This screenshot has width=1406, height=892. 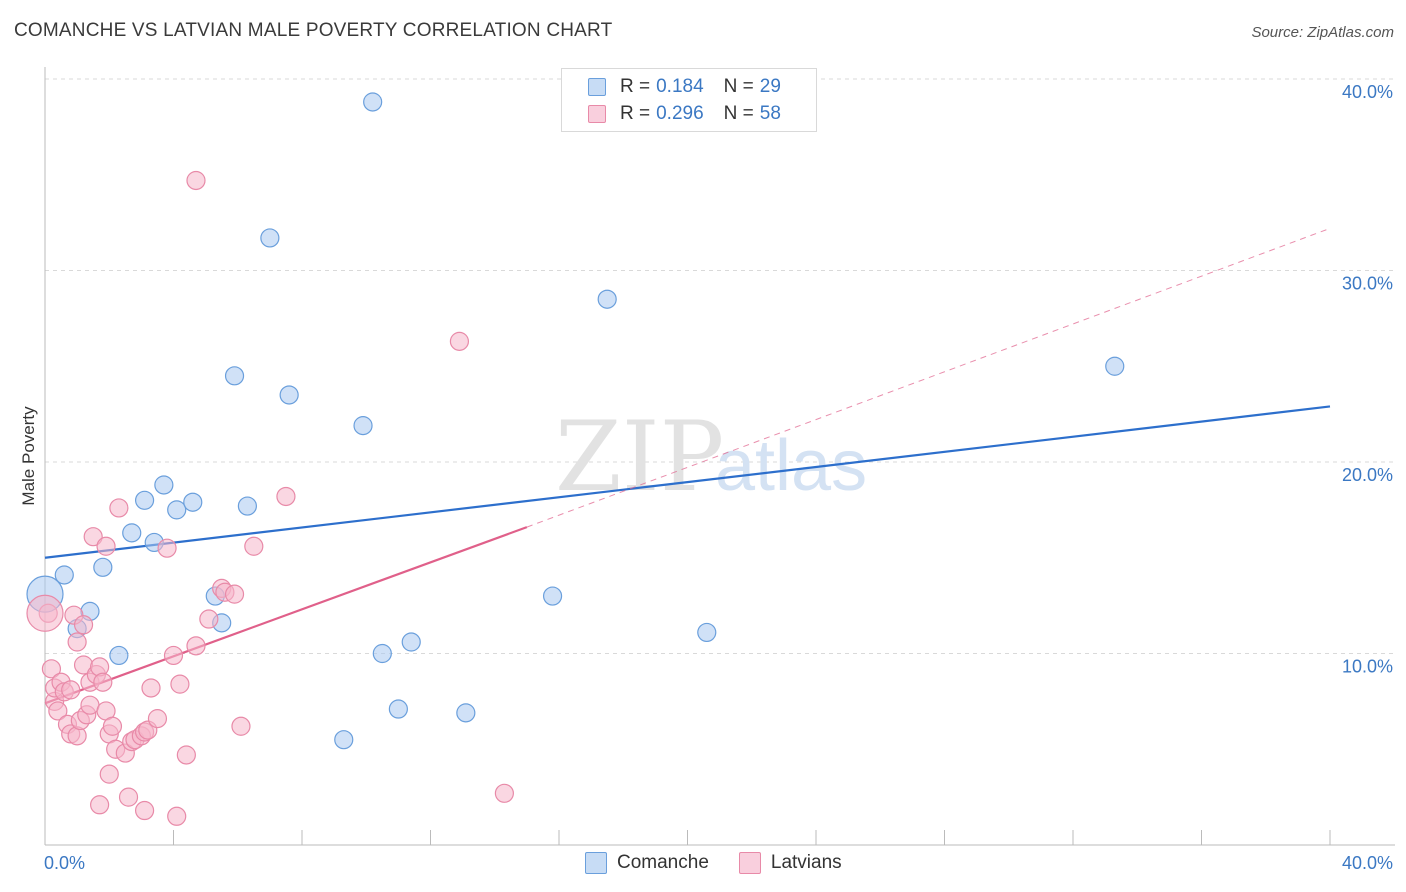 What do you see at coordinates (663, 862) in the screenshot?
I see `legend-label-comanche: Comanche` at bounding box center [663, 862].